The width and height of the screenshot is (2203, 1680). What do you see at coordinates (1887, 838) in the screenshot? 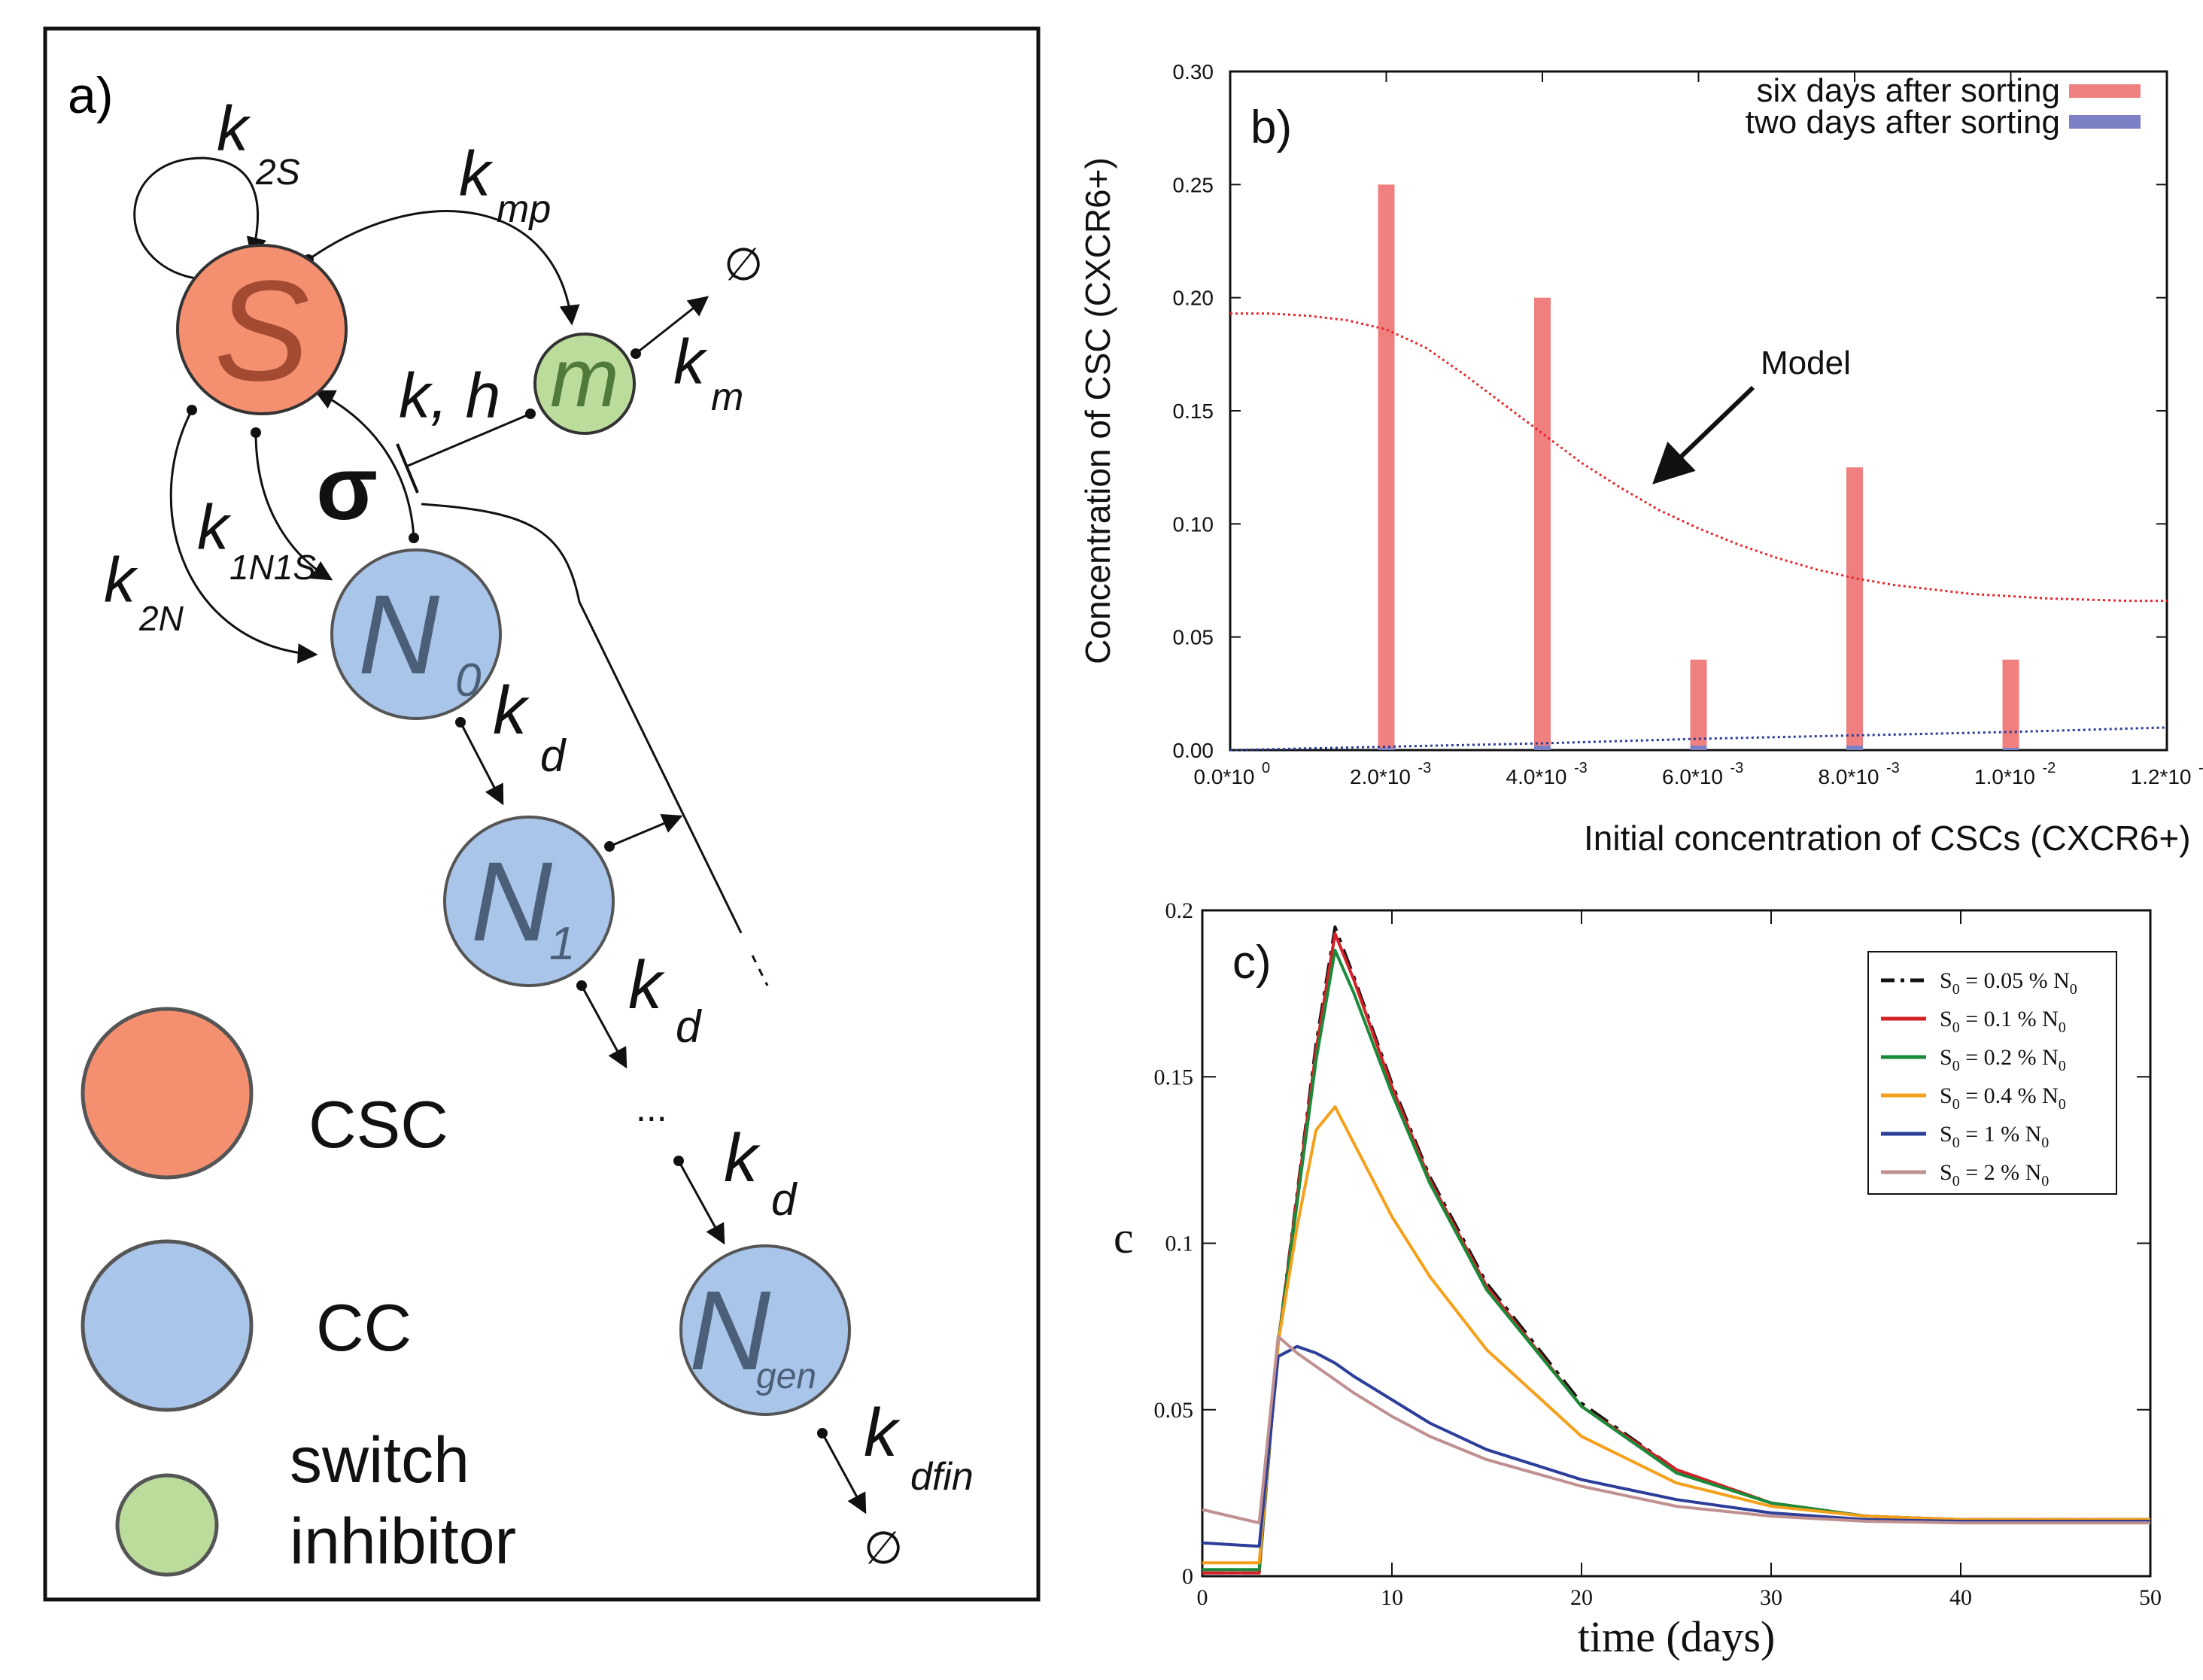
I see `panel-b-x-axis-label: Initial concentration of CSCs (CXCR6+)` at bounding box center [1887, 838].